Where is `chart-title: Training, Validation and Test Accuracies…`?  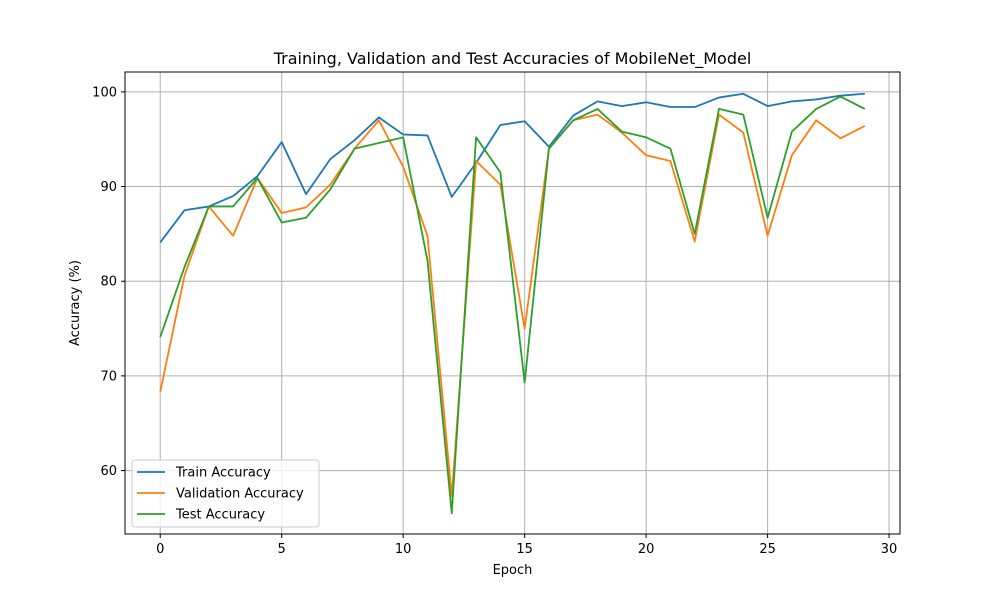
chart-title: Training, Validation and Test Accuracies… is located at coordinates (512, 59).